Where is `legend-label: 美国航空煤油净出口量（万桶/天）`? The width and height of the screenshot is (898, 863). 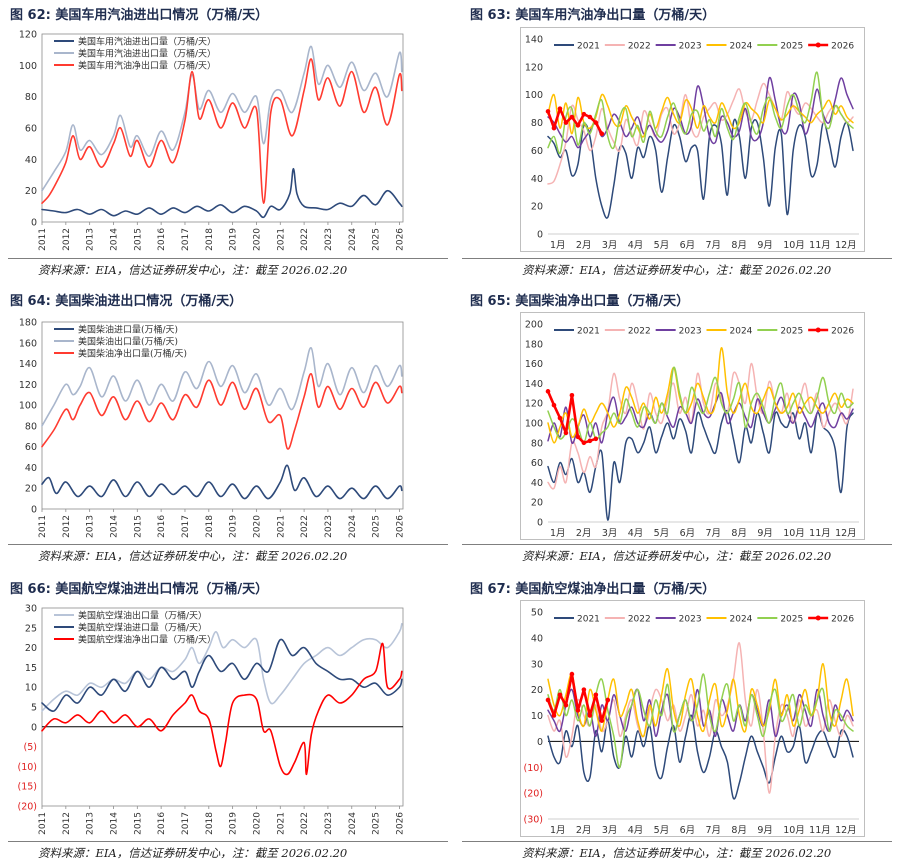 legend-label: 美国航空煤油净出口量（万桶/天） is located at coordinates (147, 640).